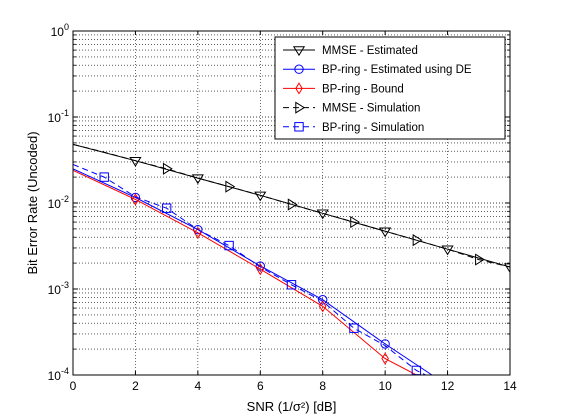 This screenshot has height=420, width=561. Describe the element at coordinates (58, 288) in the screenshot. I see `y-tick-label: 10⁻³` at that location.